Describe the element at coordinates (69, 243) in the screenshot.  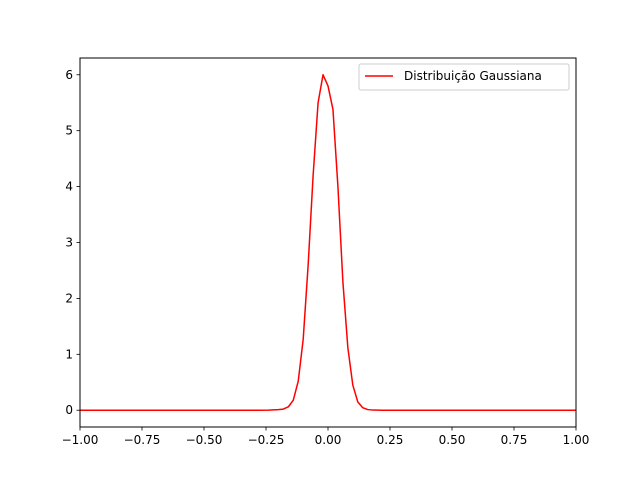
I see `y-tick-label: 3` at that location.